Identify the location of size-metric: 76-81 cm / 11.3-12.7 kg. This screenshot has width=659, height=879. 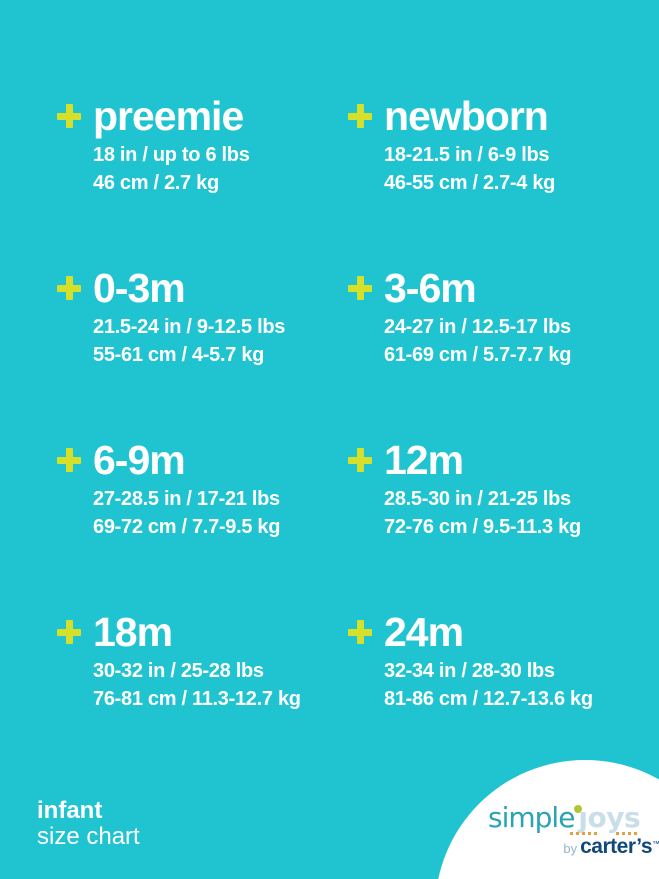
(197, 699).